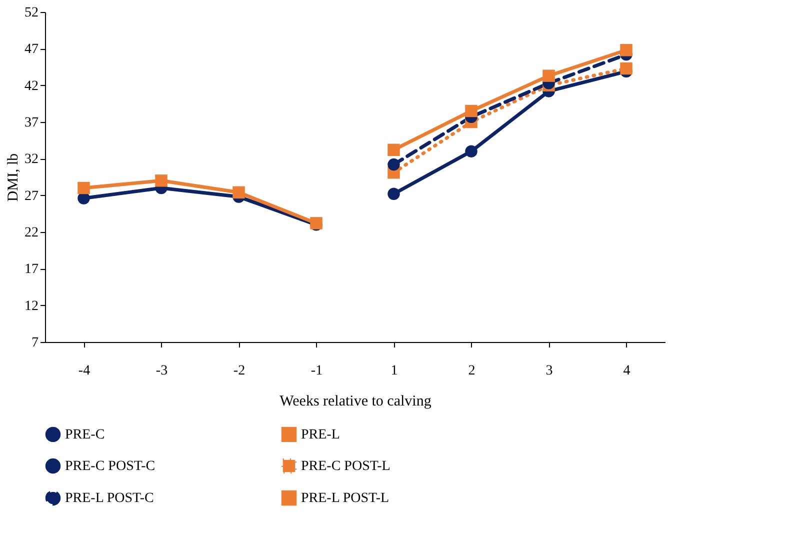 This screenshot has width=791, height=546. Describe the element at coordinates (84, 371) in the screenshot. I see `x-tick-label: -4` at that location.